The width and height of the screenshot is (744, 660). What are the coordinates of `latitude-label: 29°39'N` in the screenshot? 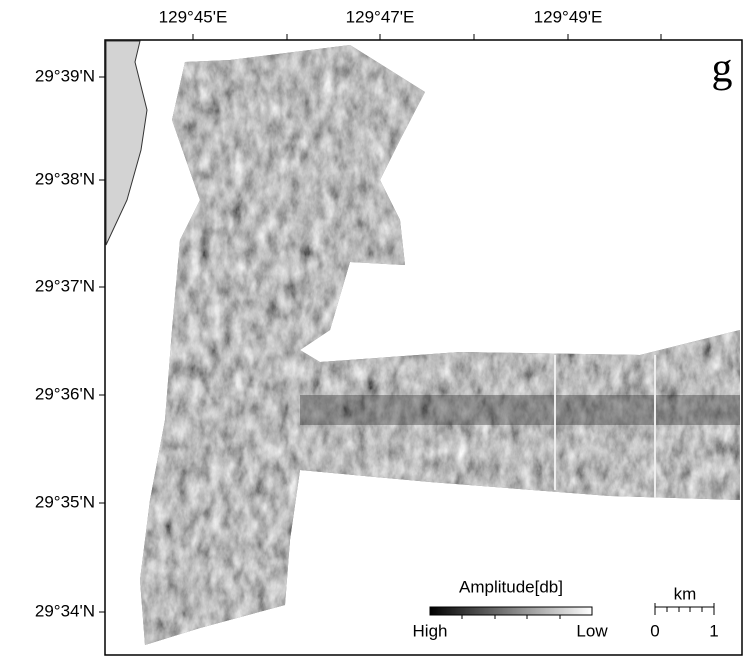 It's located at (65, 75).